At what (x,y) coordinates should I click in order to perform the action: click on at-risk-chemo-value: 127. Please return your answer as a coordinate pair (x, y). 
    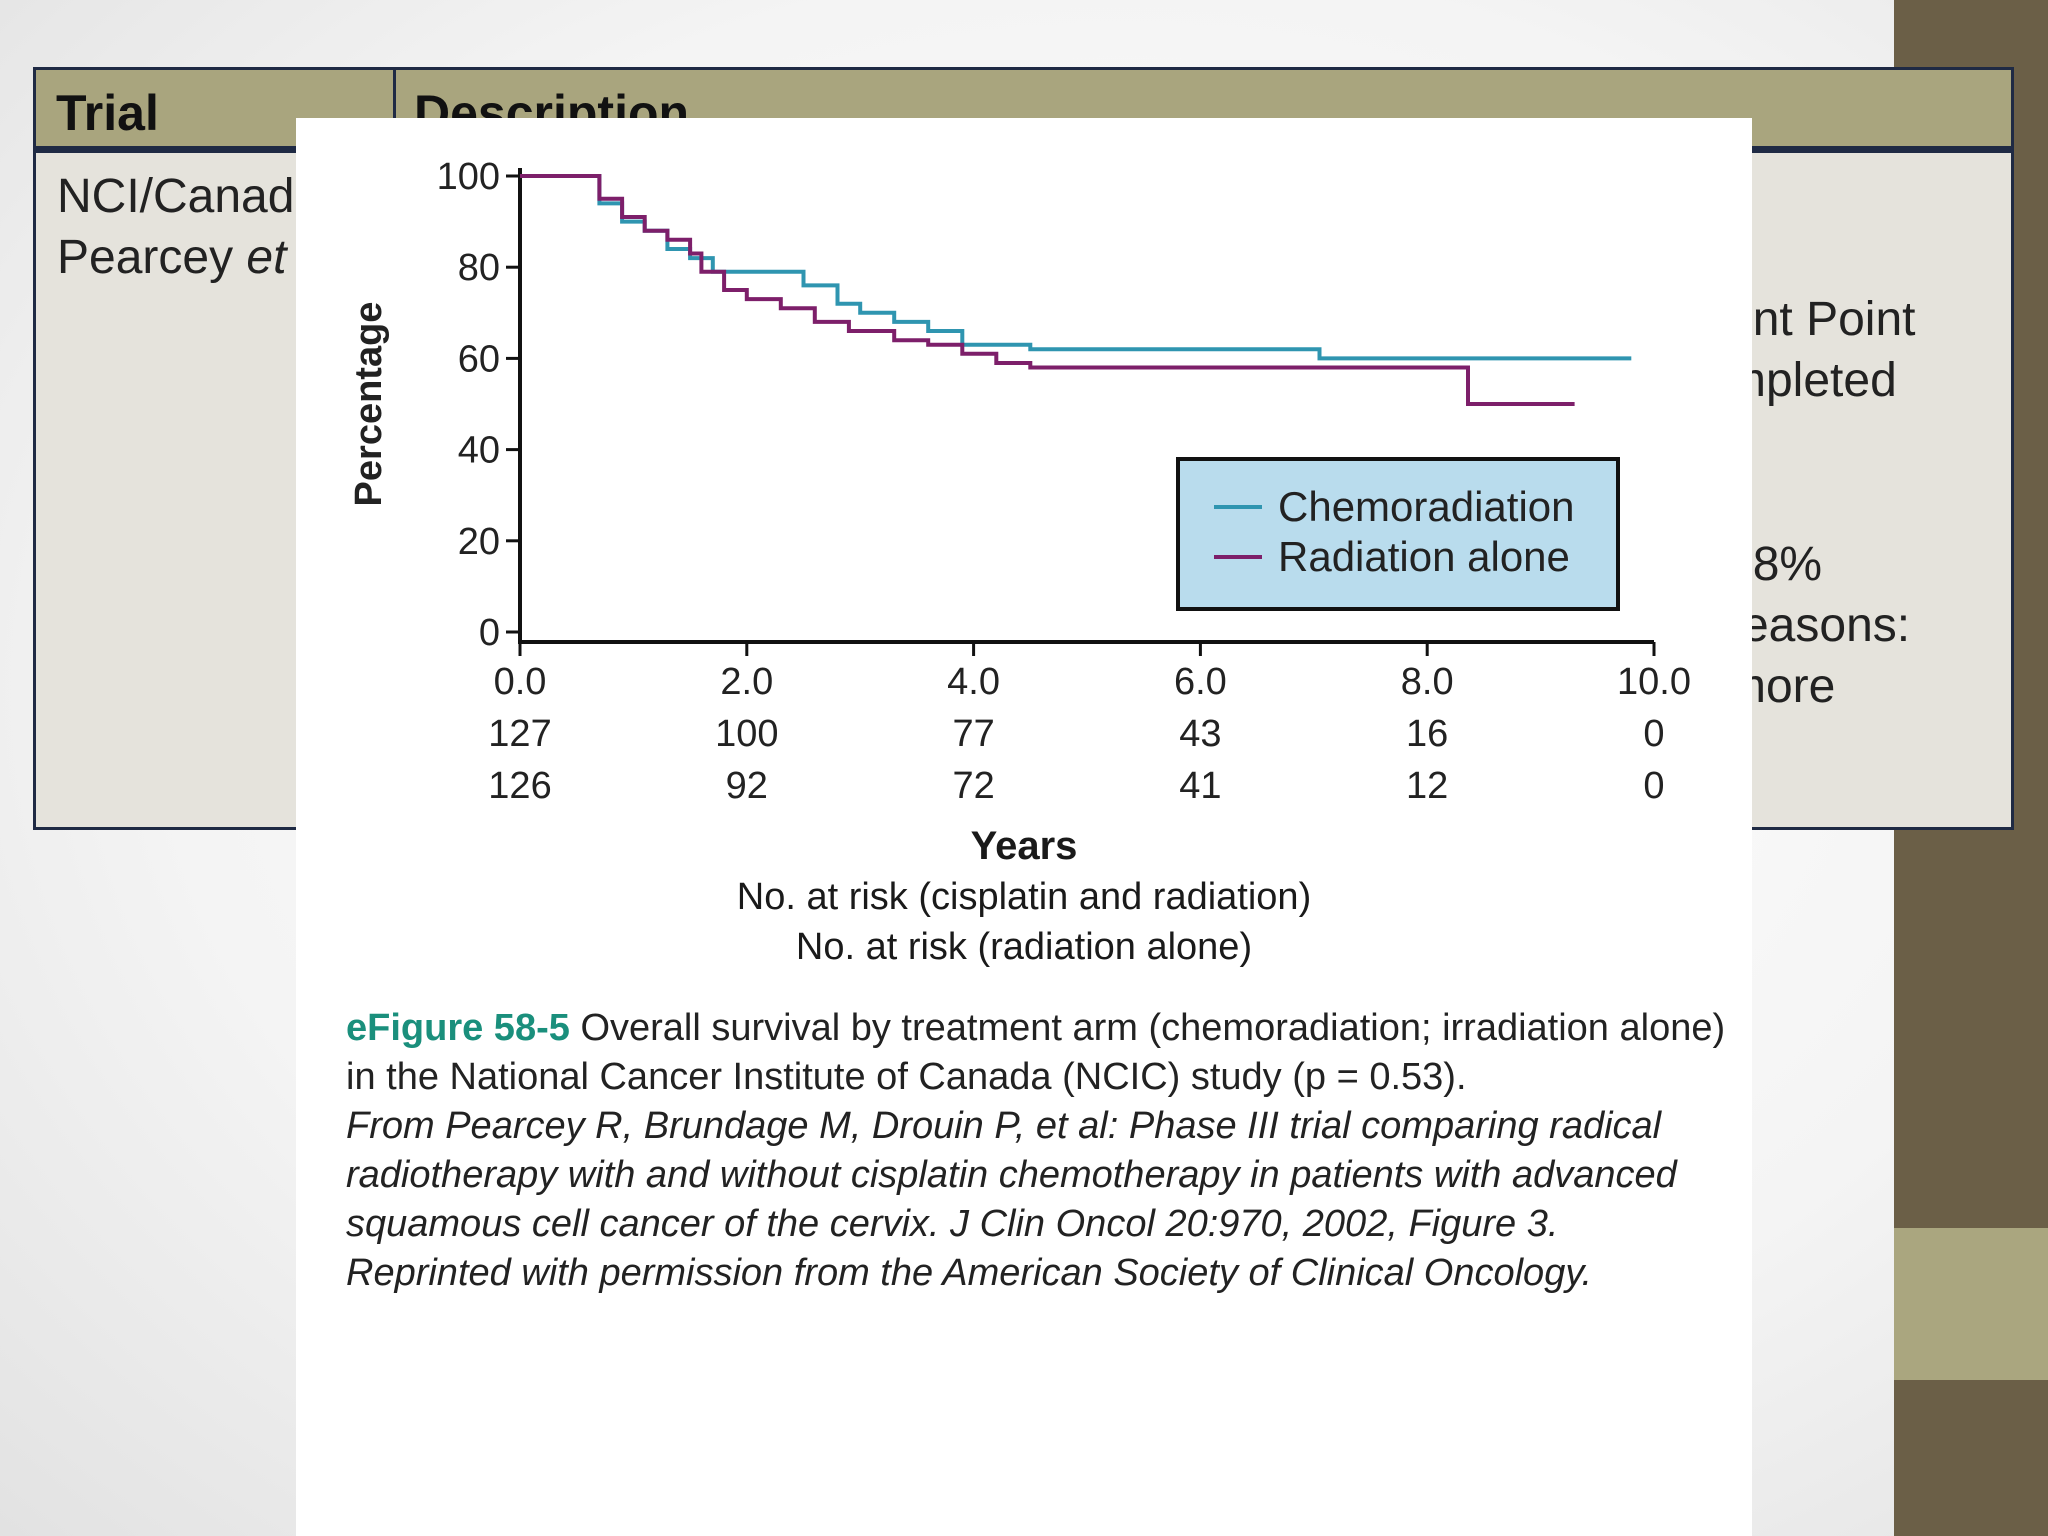
    Looking at the image, I should click on (519, 734).